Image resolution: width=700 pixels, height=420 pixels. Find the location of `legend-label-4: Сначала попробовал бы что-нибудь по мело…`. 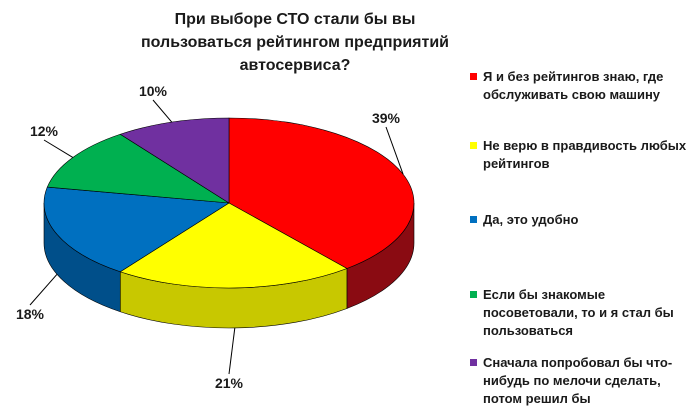

legend-label-4: Сначала попробовал бы что-нибудь по мело… is located at coordinates (578, 380).